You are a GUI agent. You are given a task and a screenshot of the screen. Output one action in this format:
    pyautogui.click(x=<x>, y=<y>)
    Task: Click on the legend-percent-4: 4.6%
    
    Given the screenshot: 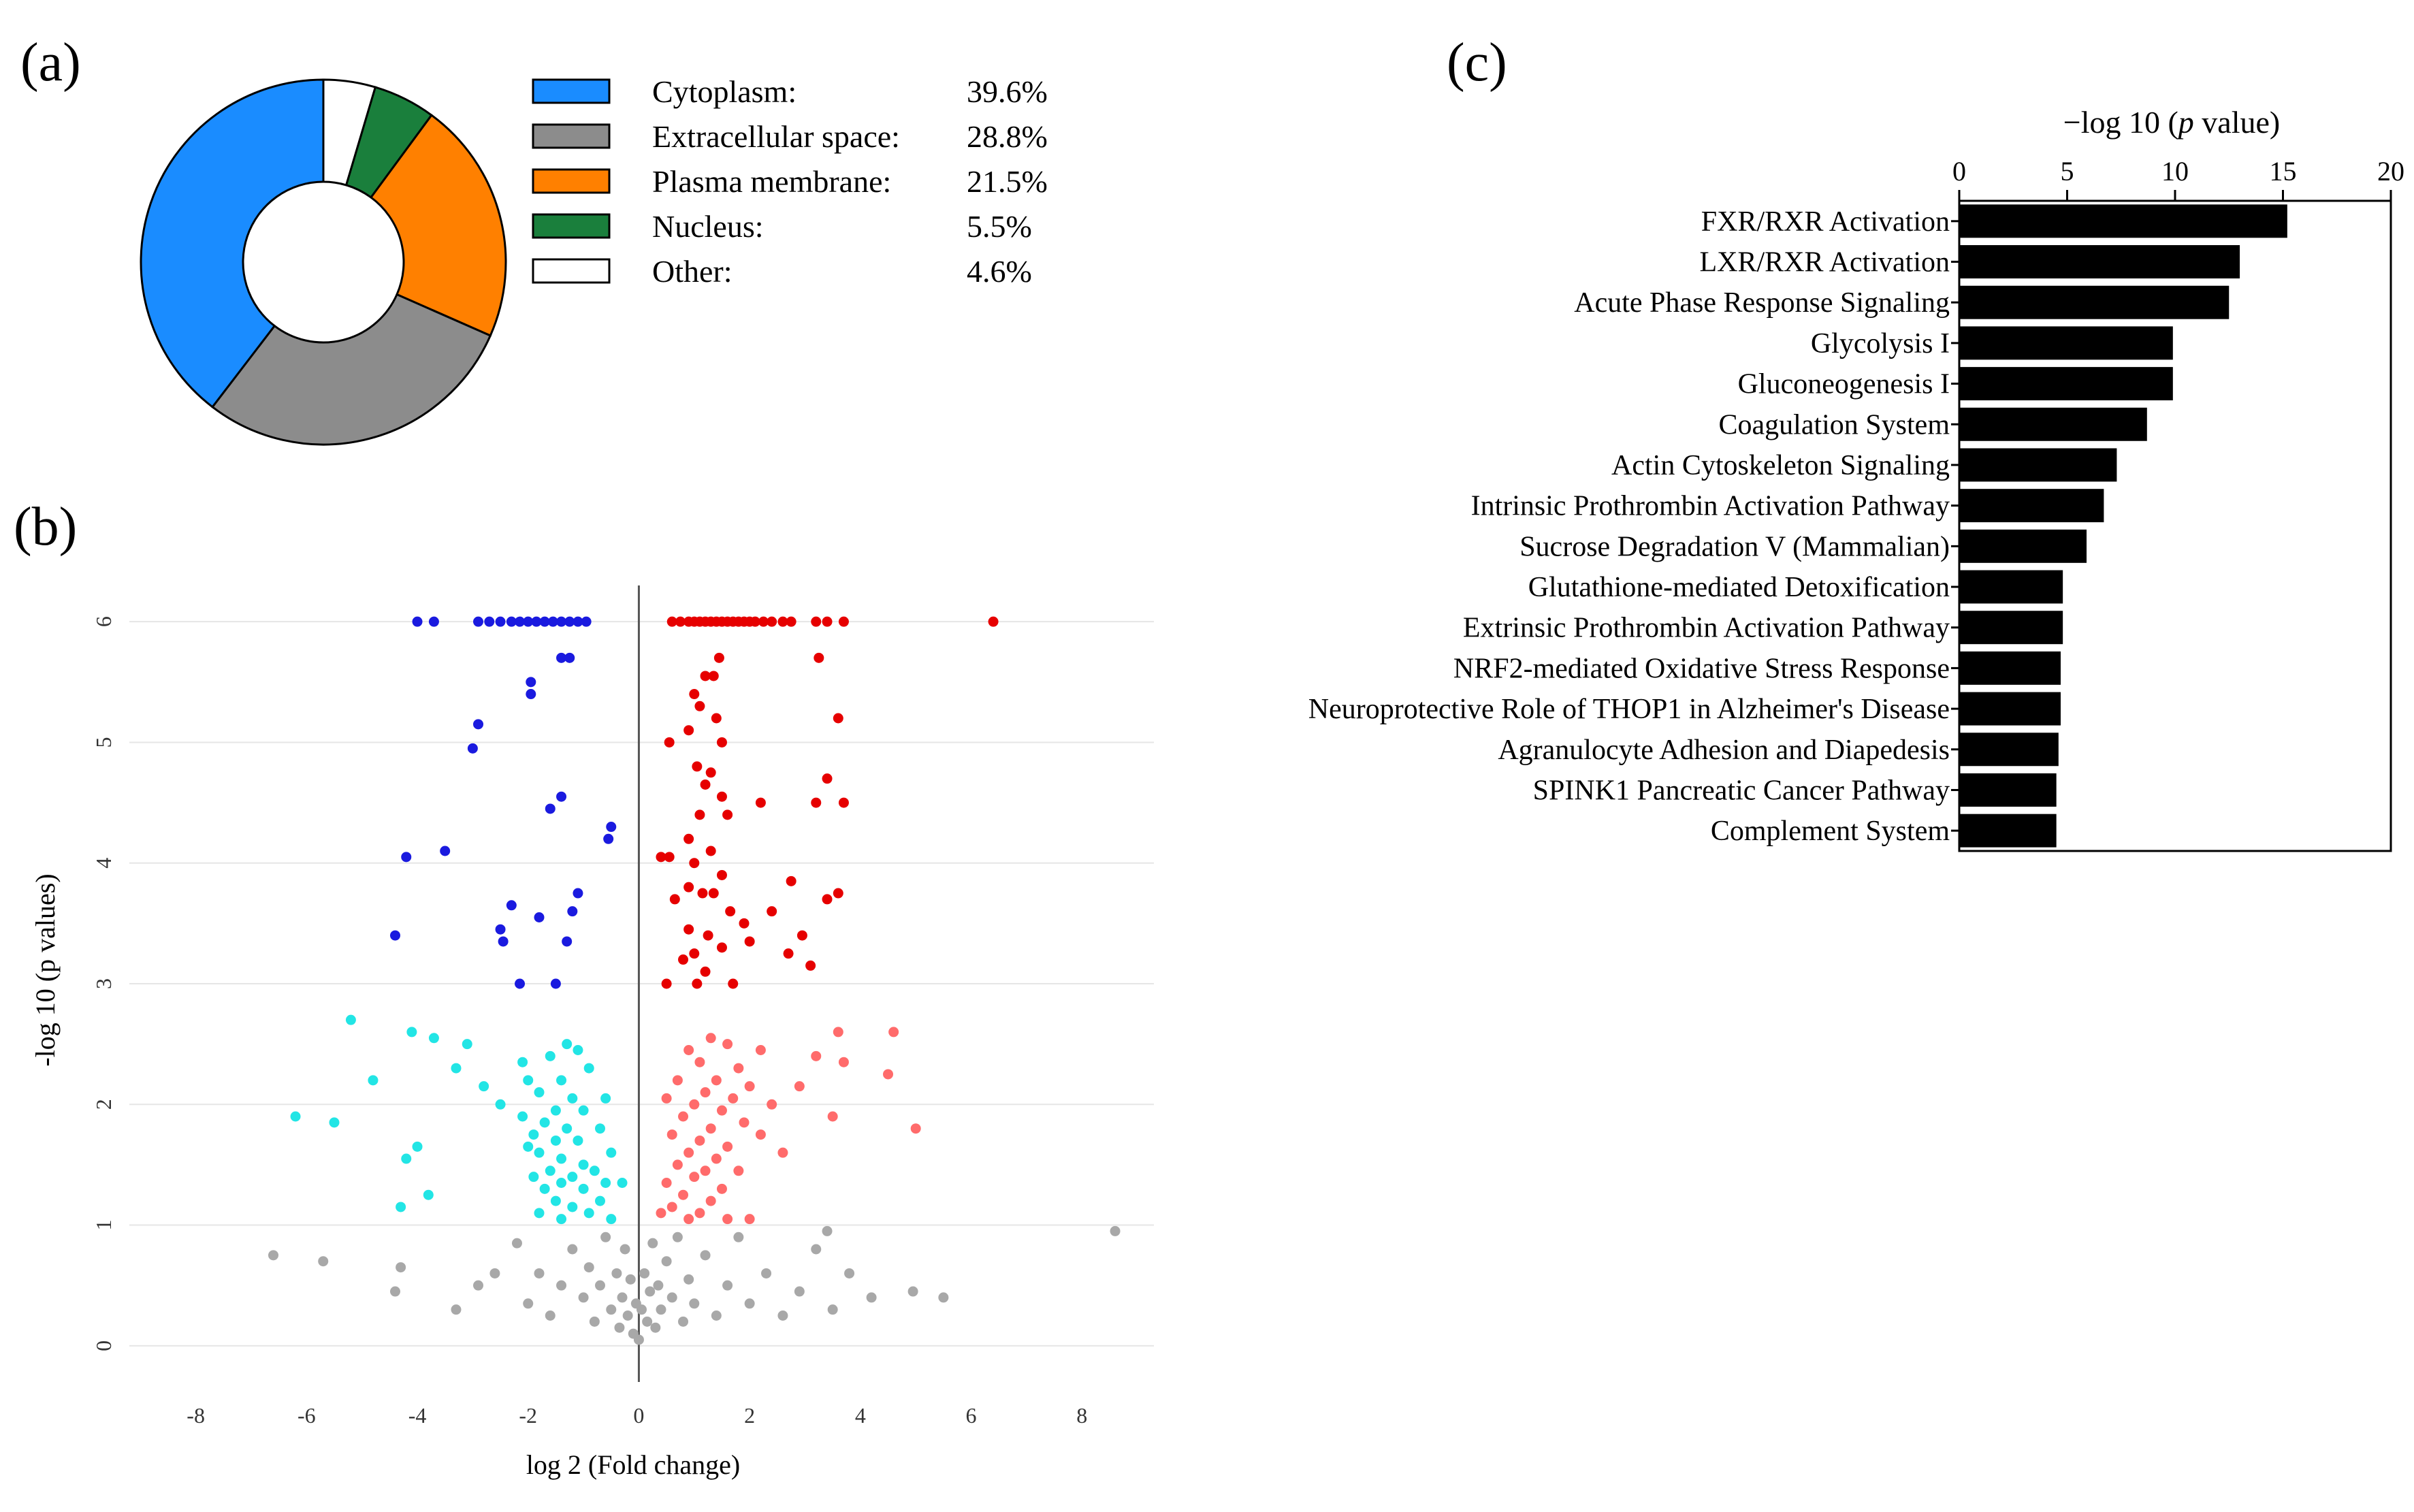 What is the action you would take?
    pyautogui.click(x=999, y=271)
    